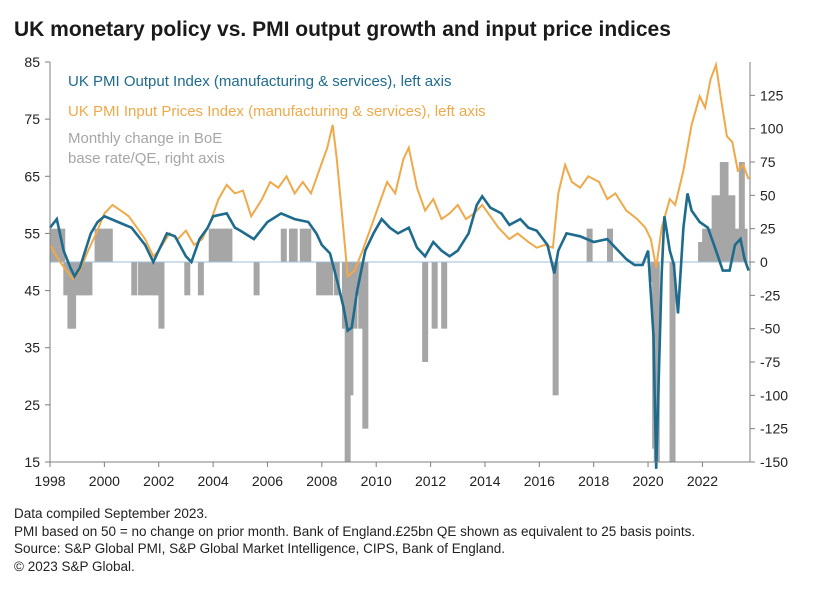  What do you see at coordinates (774, 395) in the screenshot?
I see `right-tick-label: -100` at bounding box center [774, 395].